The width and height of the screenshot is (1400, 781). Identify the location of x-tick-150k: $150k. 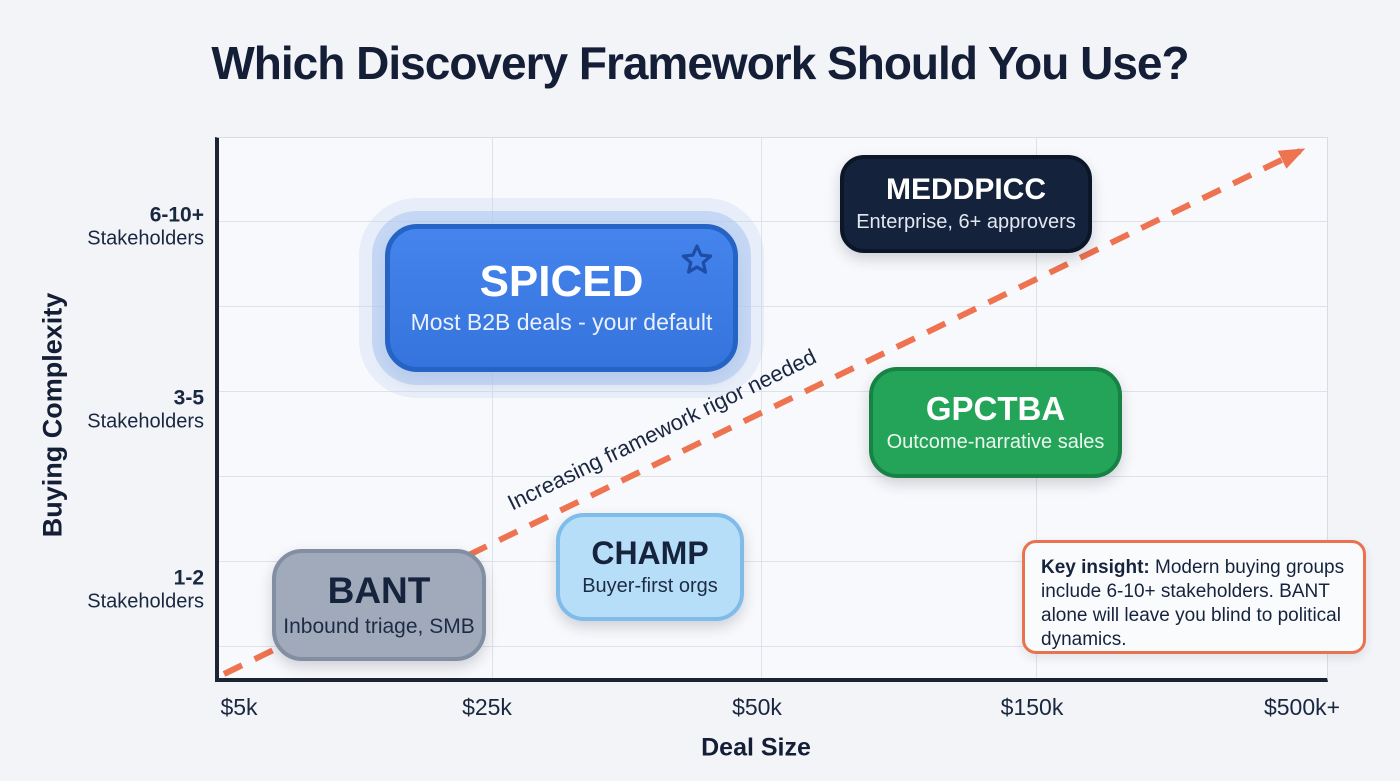
(1032, 707).